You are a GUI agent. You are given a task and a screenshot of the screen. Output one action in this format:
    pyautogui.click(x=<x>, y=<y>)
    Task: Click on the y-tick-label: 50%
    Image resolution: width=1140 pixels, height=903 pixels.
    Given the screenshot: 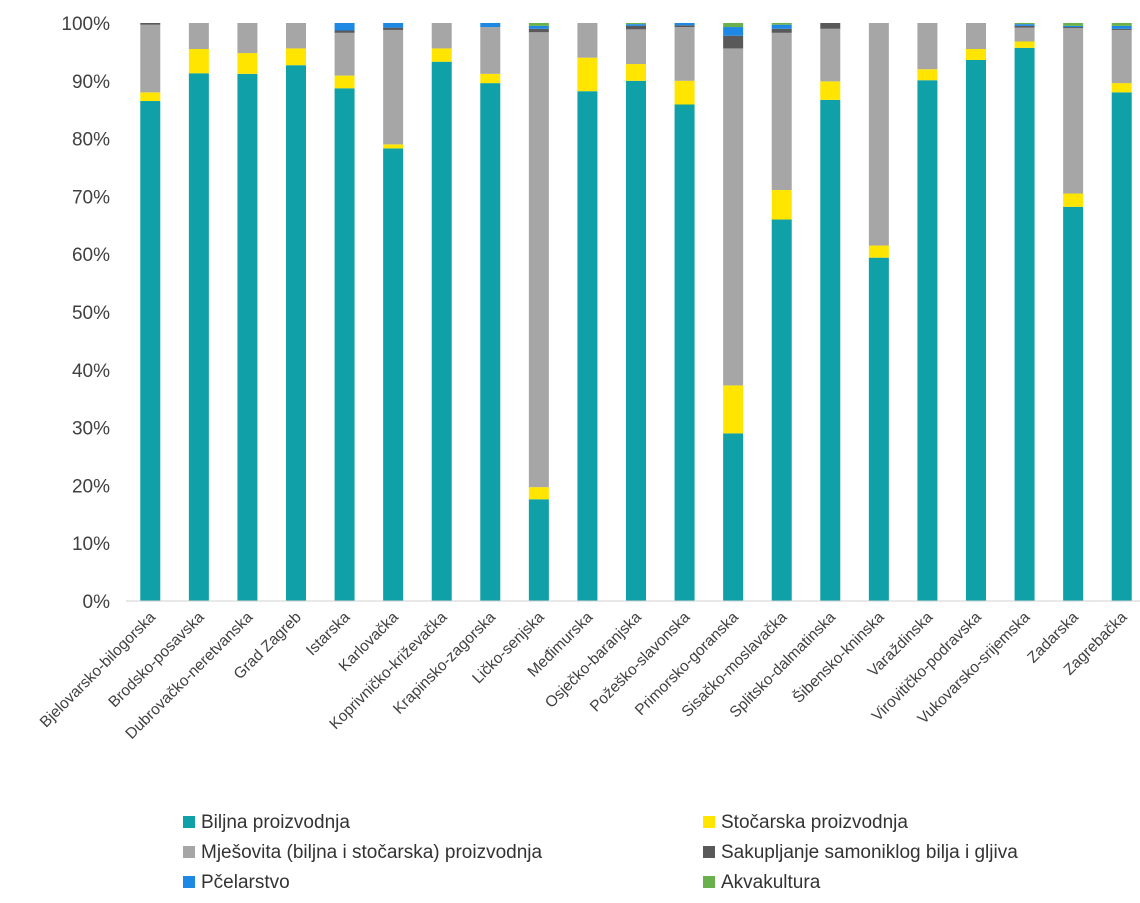 What is the action you would take?
    pyautogui.click(x=91, y=313)
    